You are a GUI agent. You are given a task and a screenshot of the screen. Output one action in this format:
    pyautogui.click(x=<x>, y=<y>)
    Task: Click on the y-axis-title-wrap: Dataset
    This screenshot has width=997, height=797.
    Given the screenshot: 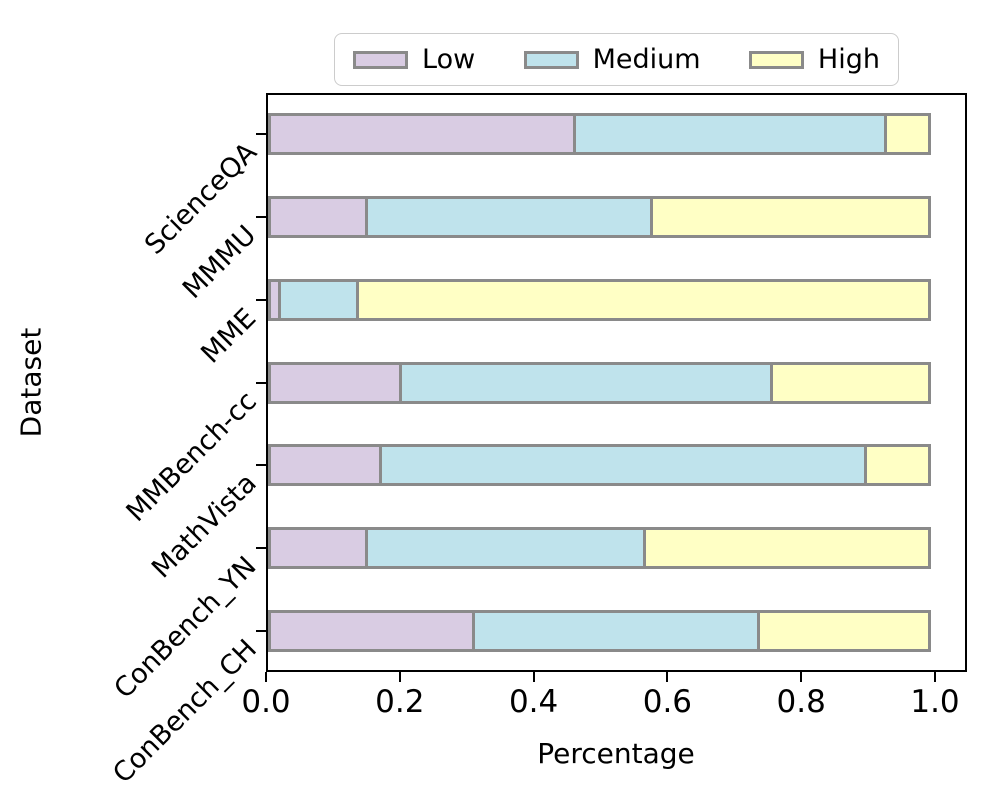 What is the action you would take?
    pyautogui.click(x=31, y=382)
    